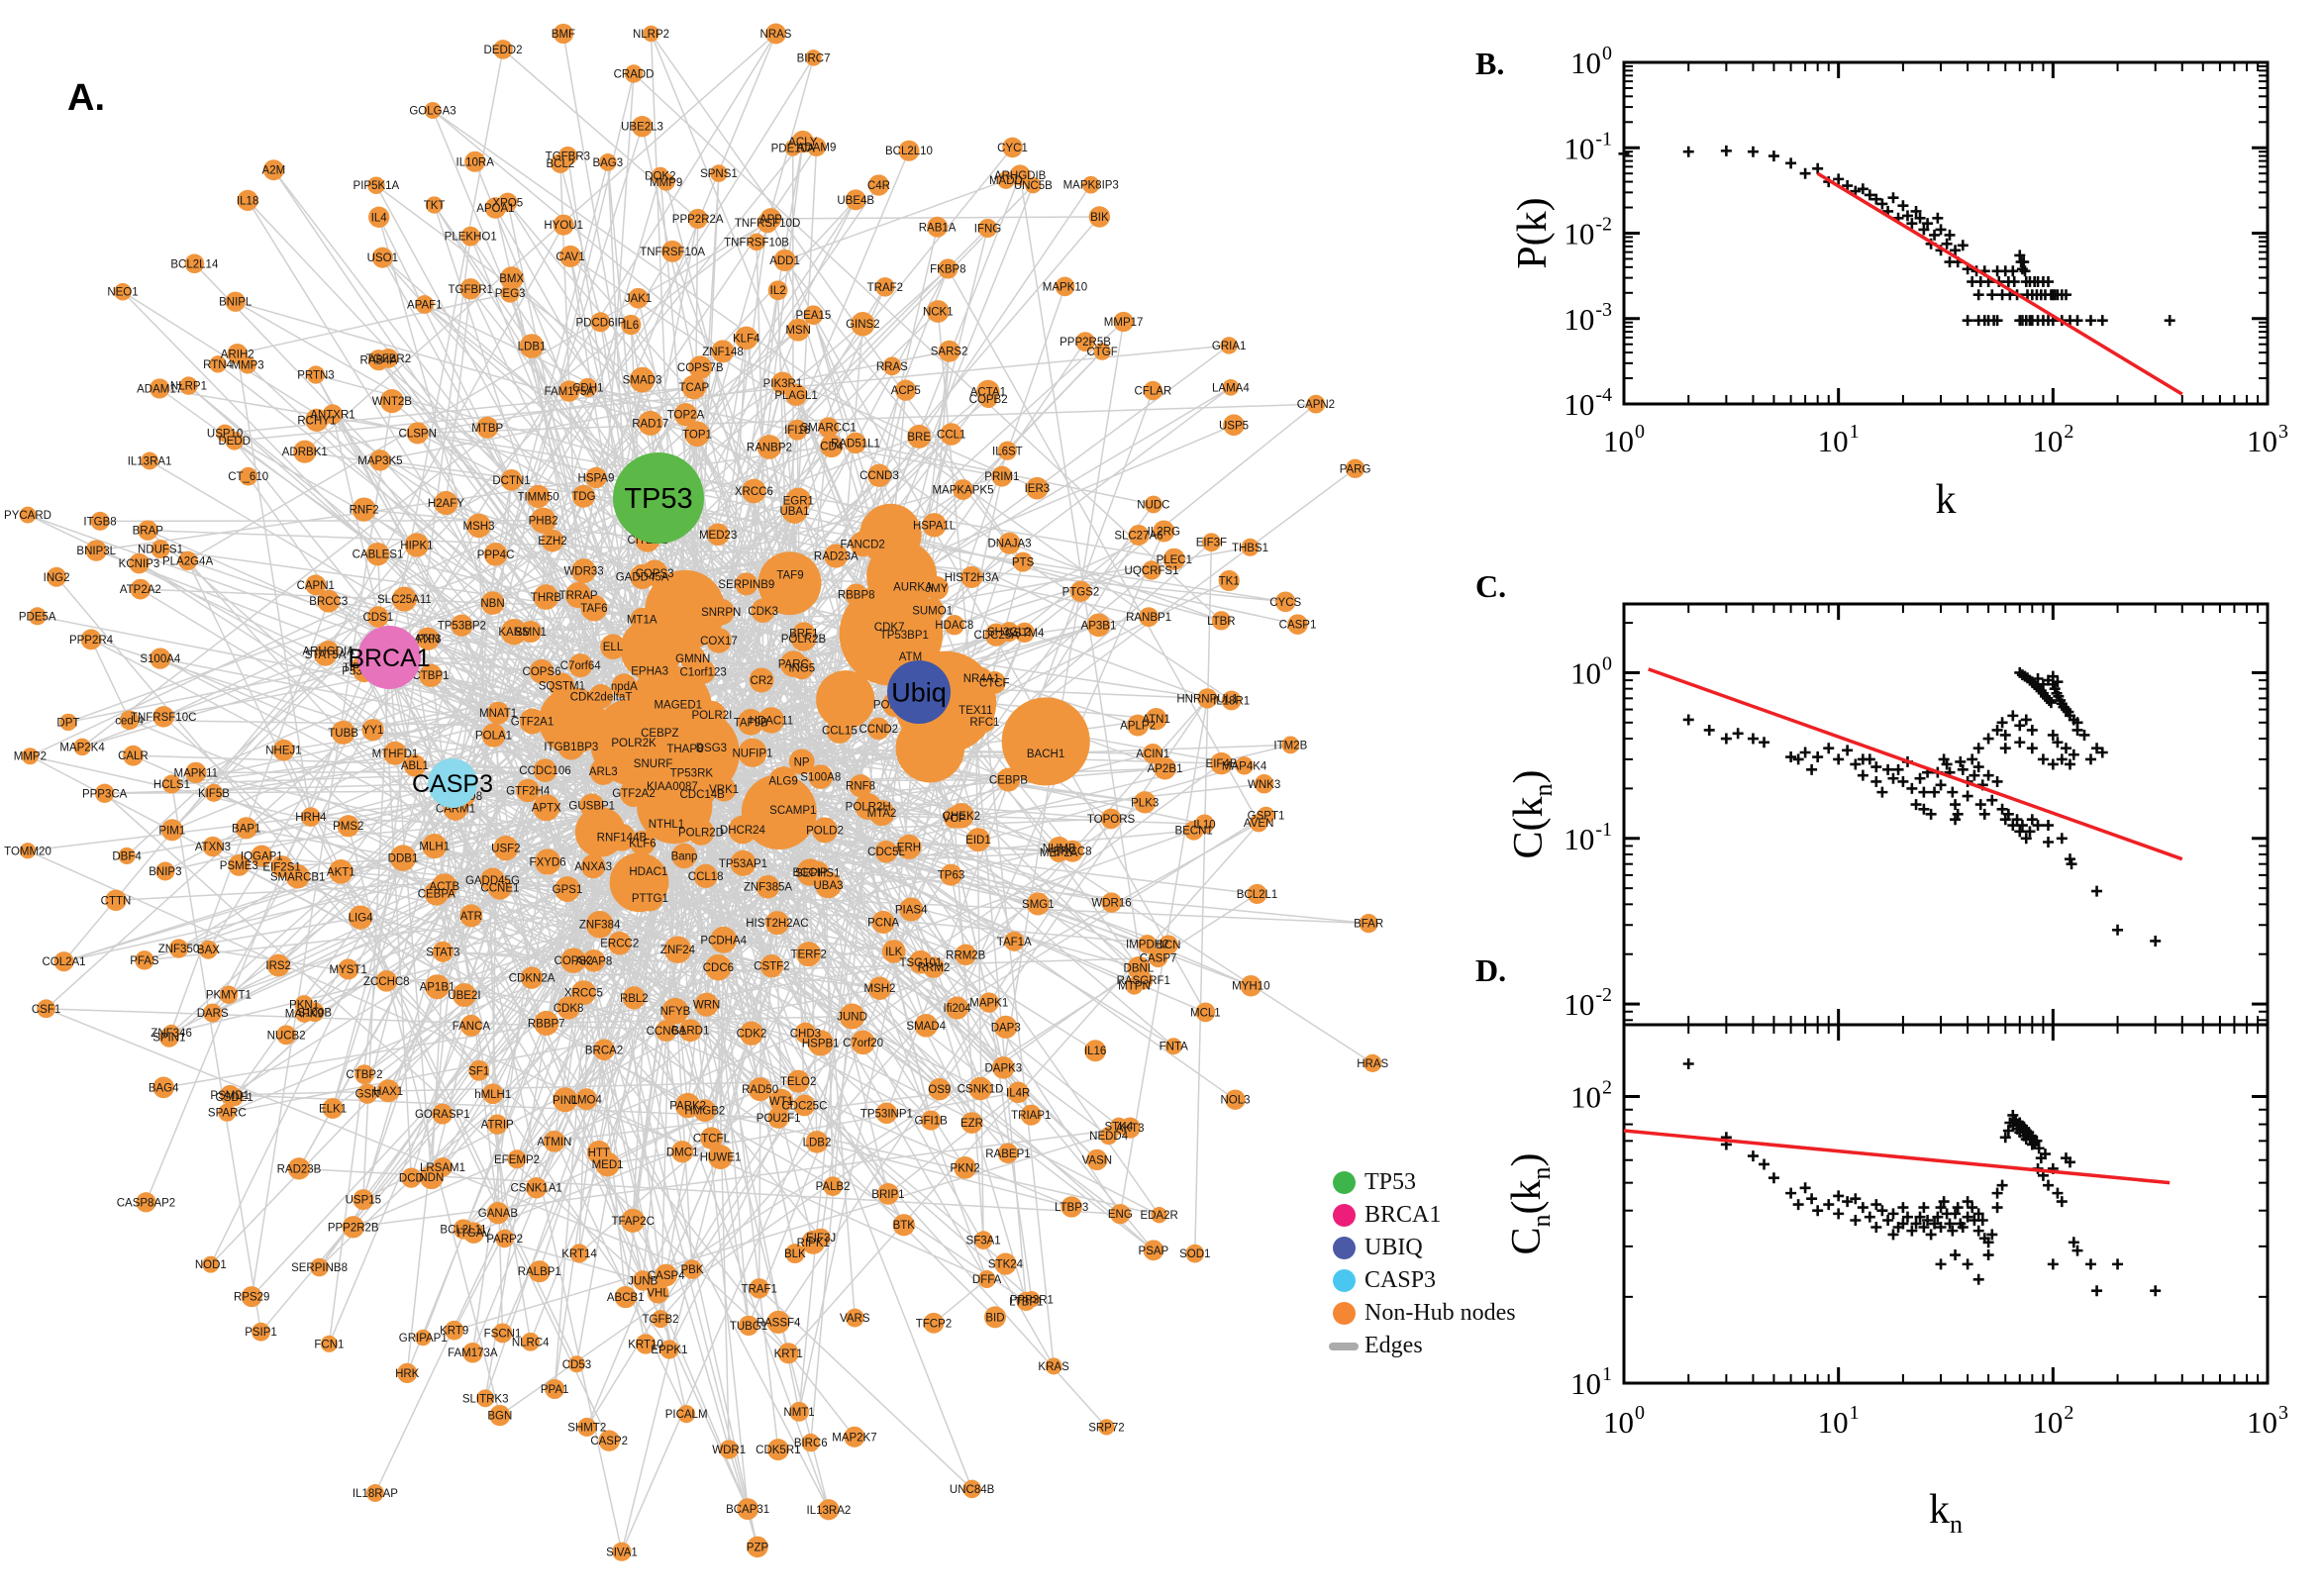 The image size is (2323, 1596). I want to click on network-node-label: IL6, so click(631, 326).